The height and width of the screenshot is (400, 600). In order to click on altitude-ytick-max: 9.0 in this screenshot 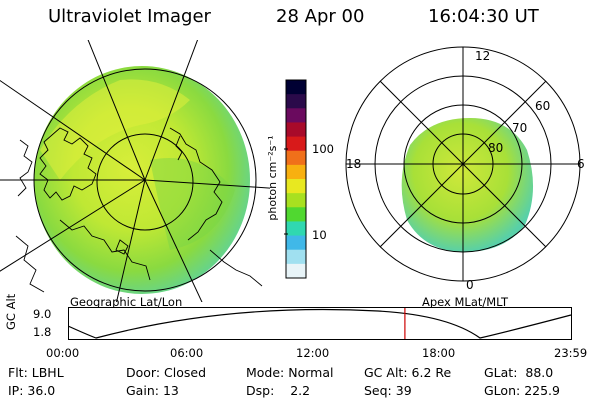, I will do `click(42, 314)`.